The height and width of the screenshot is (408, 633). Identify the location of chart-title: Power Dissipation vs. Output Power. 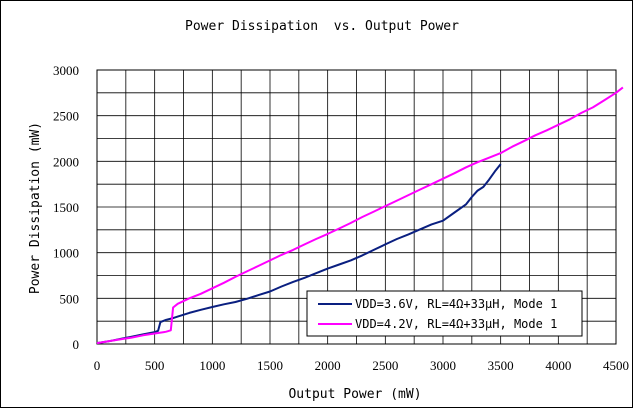
(322, 26).